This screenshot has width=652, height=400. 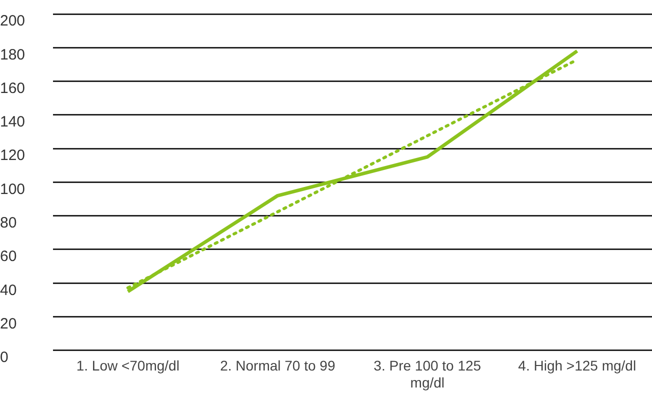 I want to click on x-tick-label: 2. Normal 70 to 99, so click(x=278, y=366).